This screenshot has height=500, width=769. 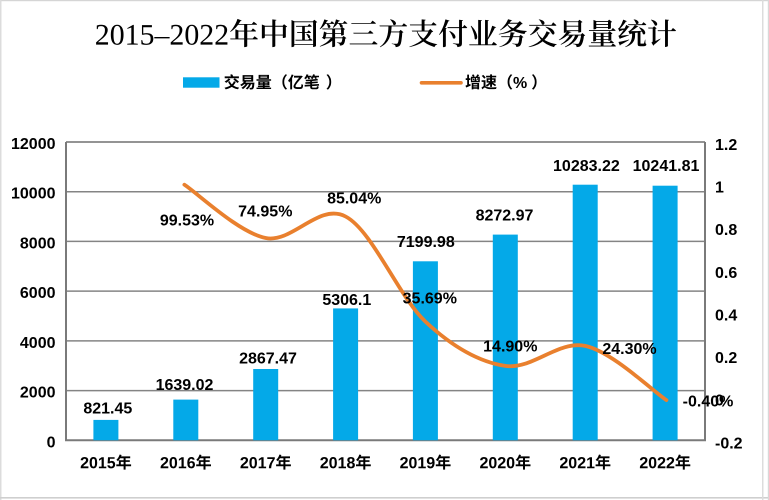 I want to click on svg-text: 4000, so click(x=38, y=343).